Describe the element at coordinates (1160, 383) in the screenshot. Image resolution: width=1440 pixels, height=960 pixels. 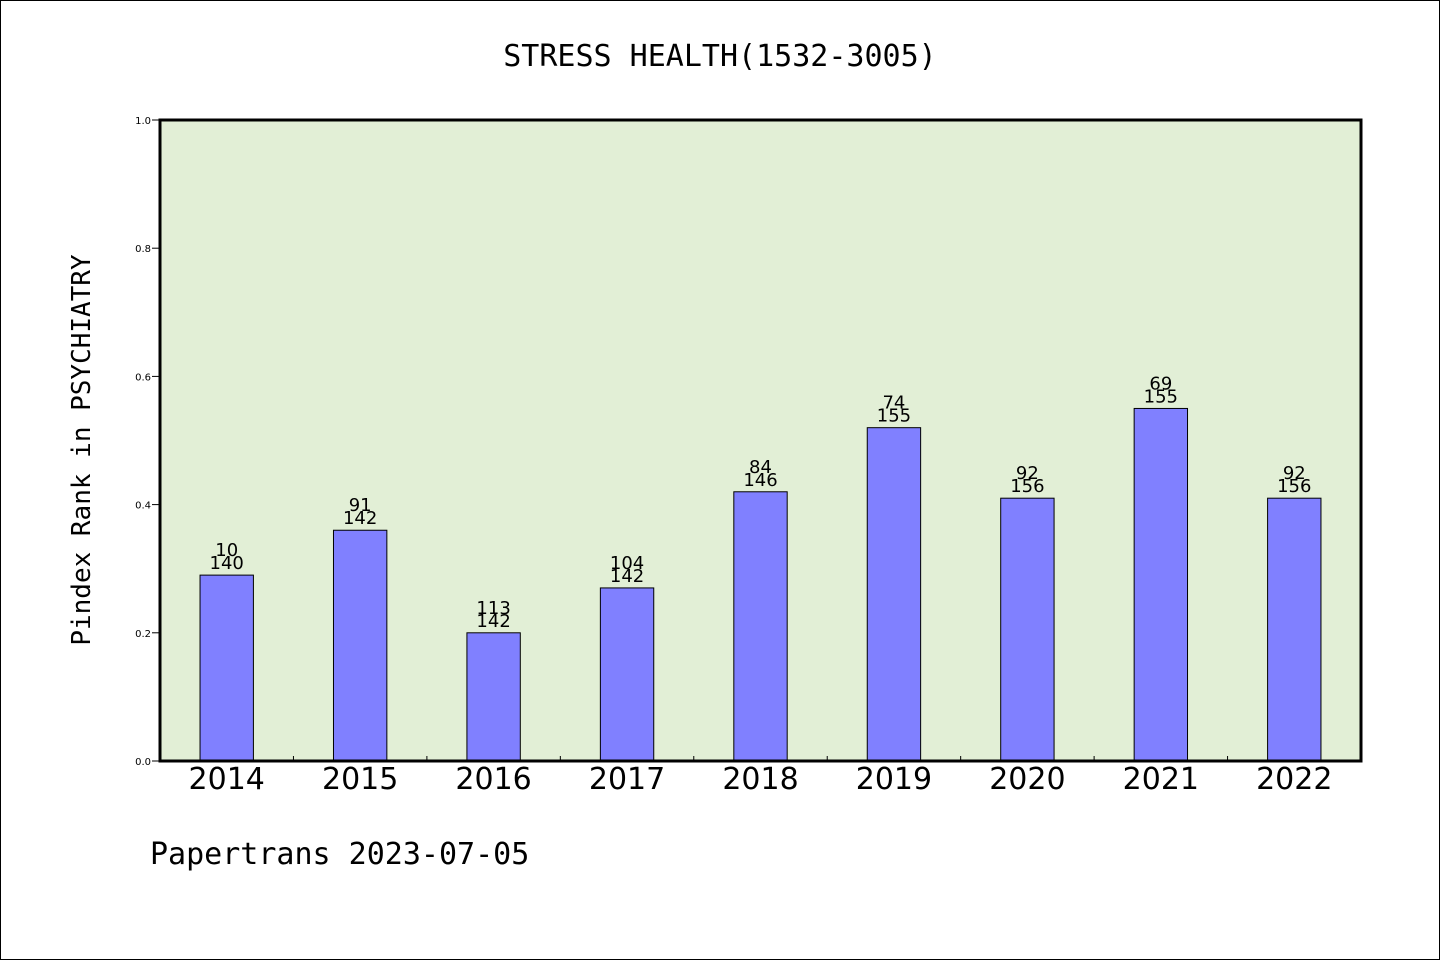
I see `bar-rank-label-2021: 69` at that location.